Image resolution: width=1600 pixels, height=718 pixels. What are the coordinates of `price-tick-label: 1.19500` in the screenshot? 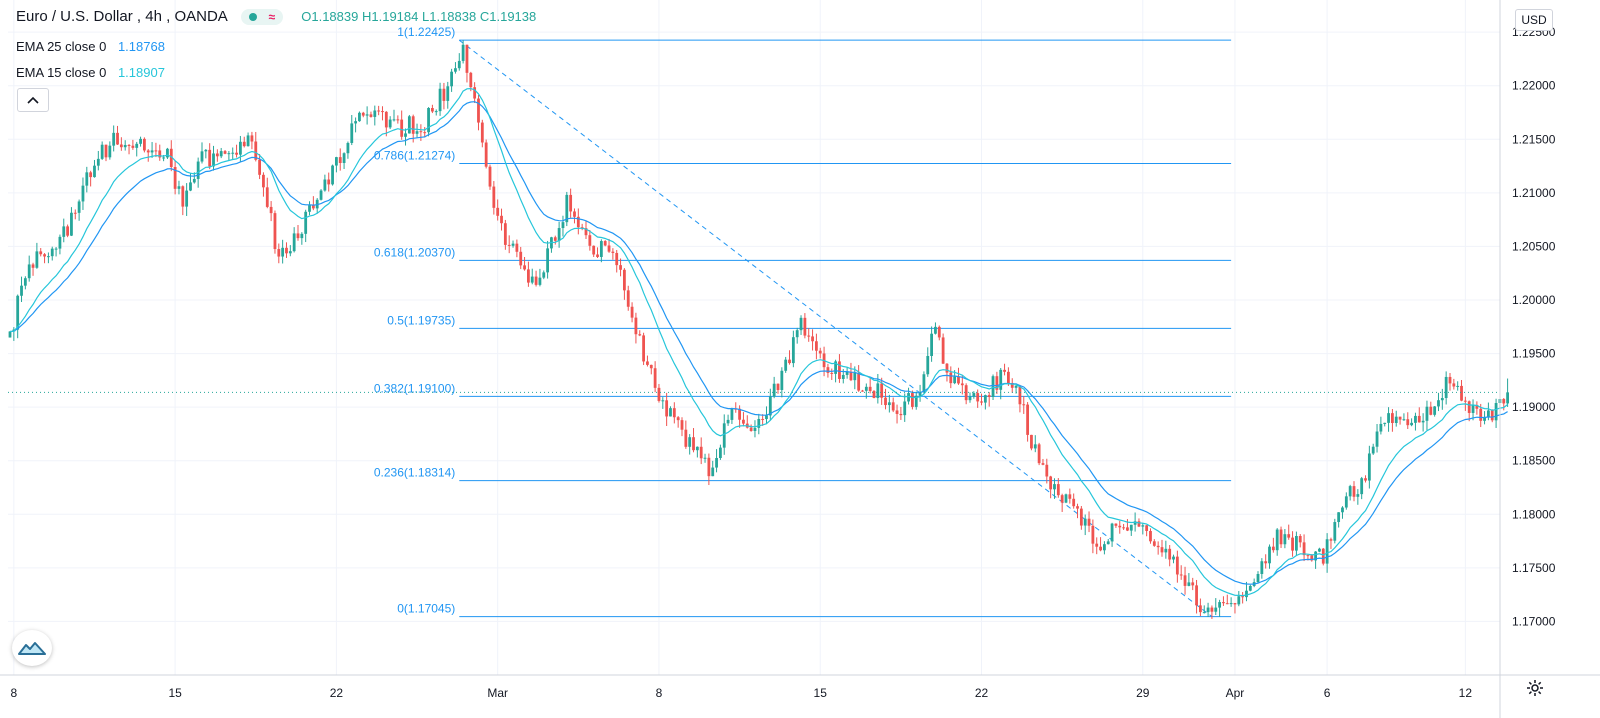 It's located at (1534, 354).